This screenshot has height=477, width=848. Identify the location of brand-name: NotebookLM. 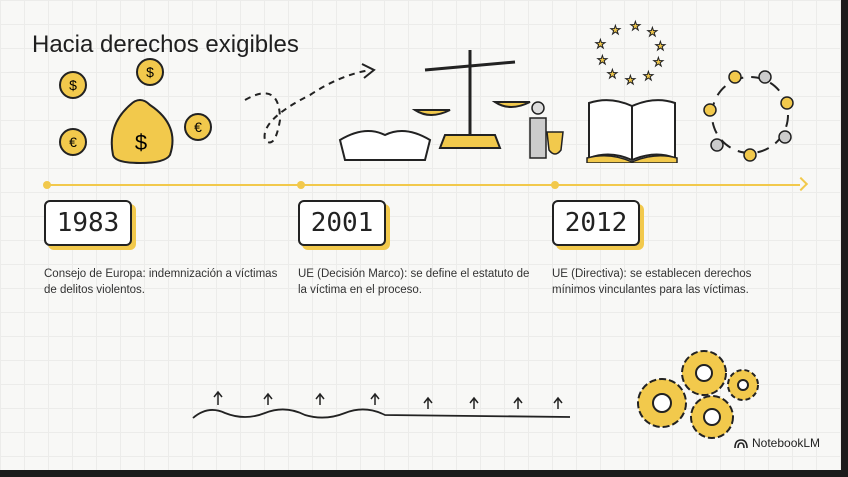
(786, 443).